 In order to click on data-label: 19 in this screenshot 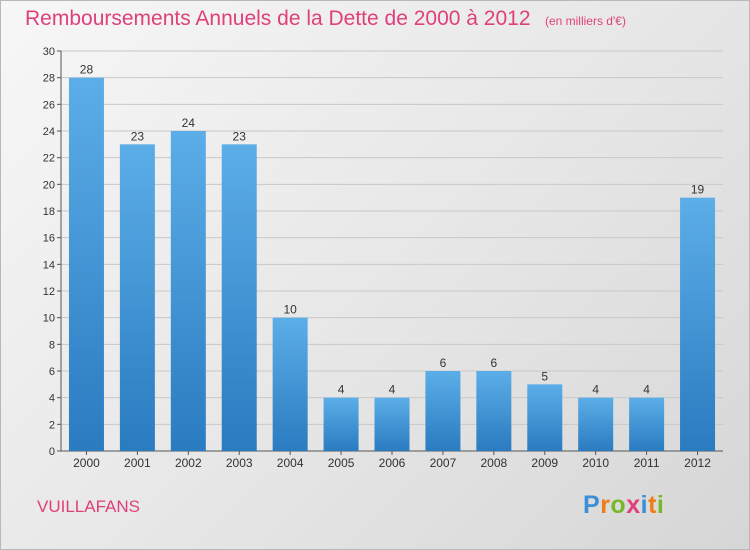, I will do `click(698, 190)`.